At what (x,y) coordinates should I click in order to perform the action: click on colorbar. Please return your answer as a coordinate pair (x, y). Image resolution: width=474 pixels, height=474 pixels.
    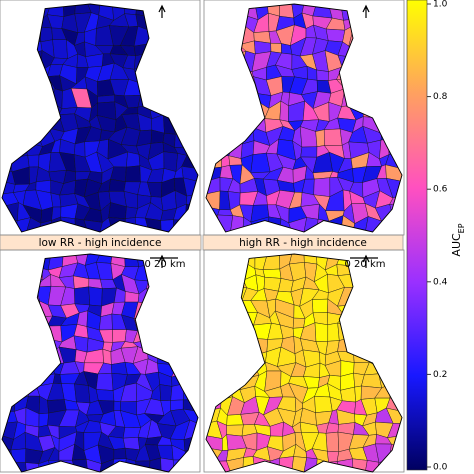
    Looking at the image, I should click on (417, 235).